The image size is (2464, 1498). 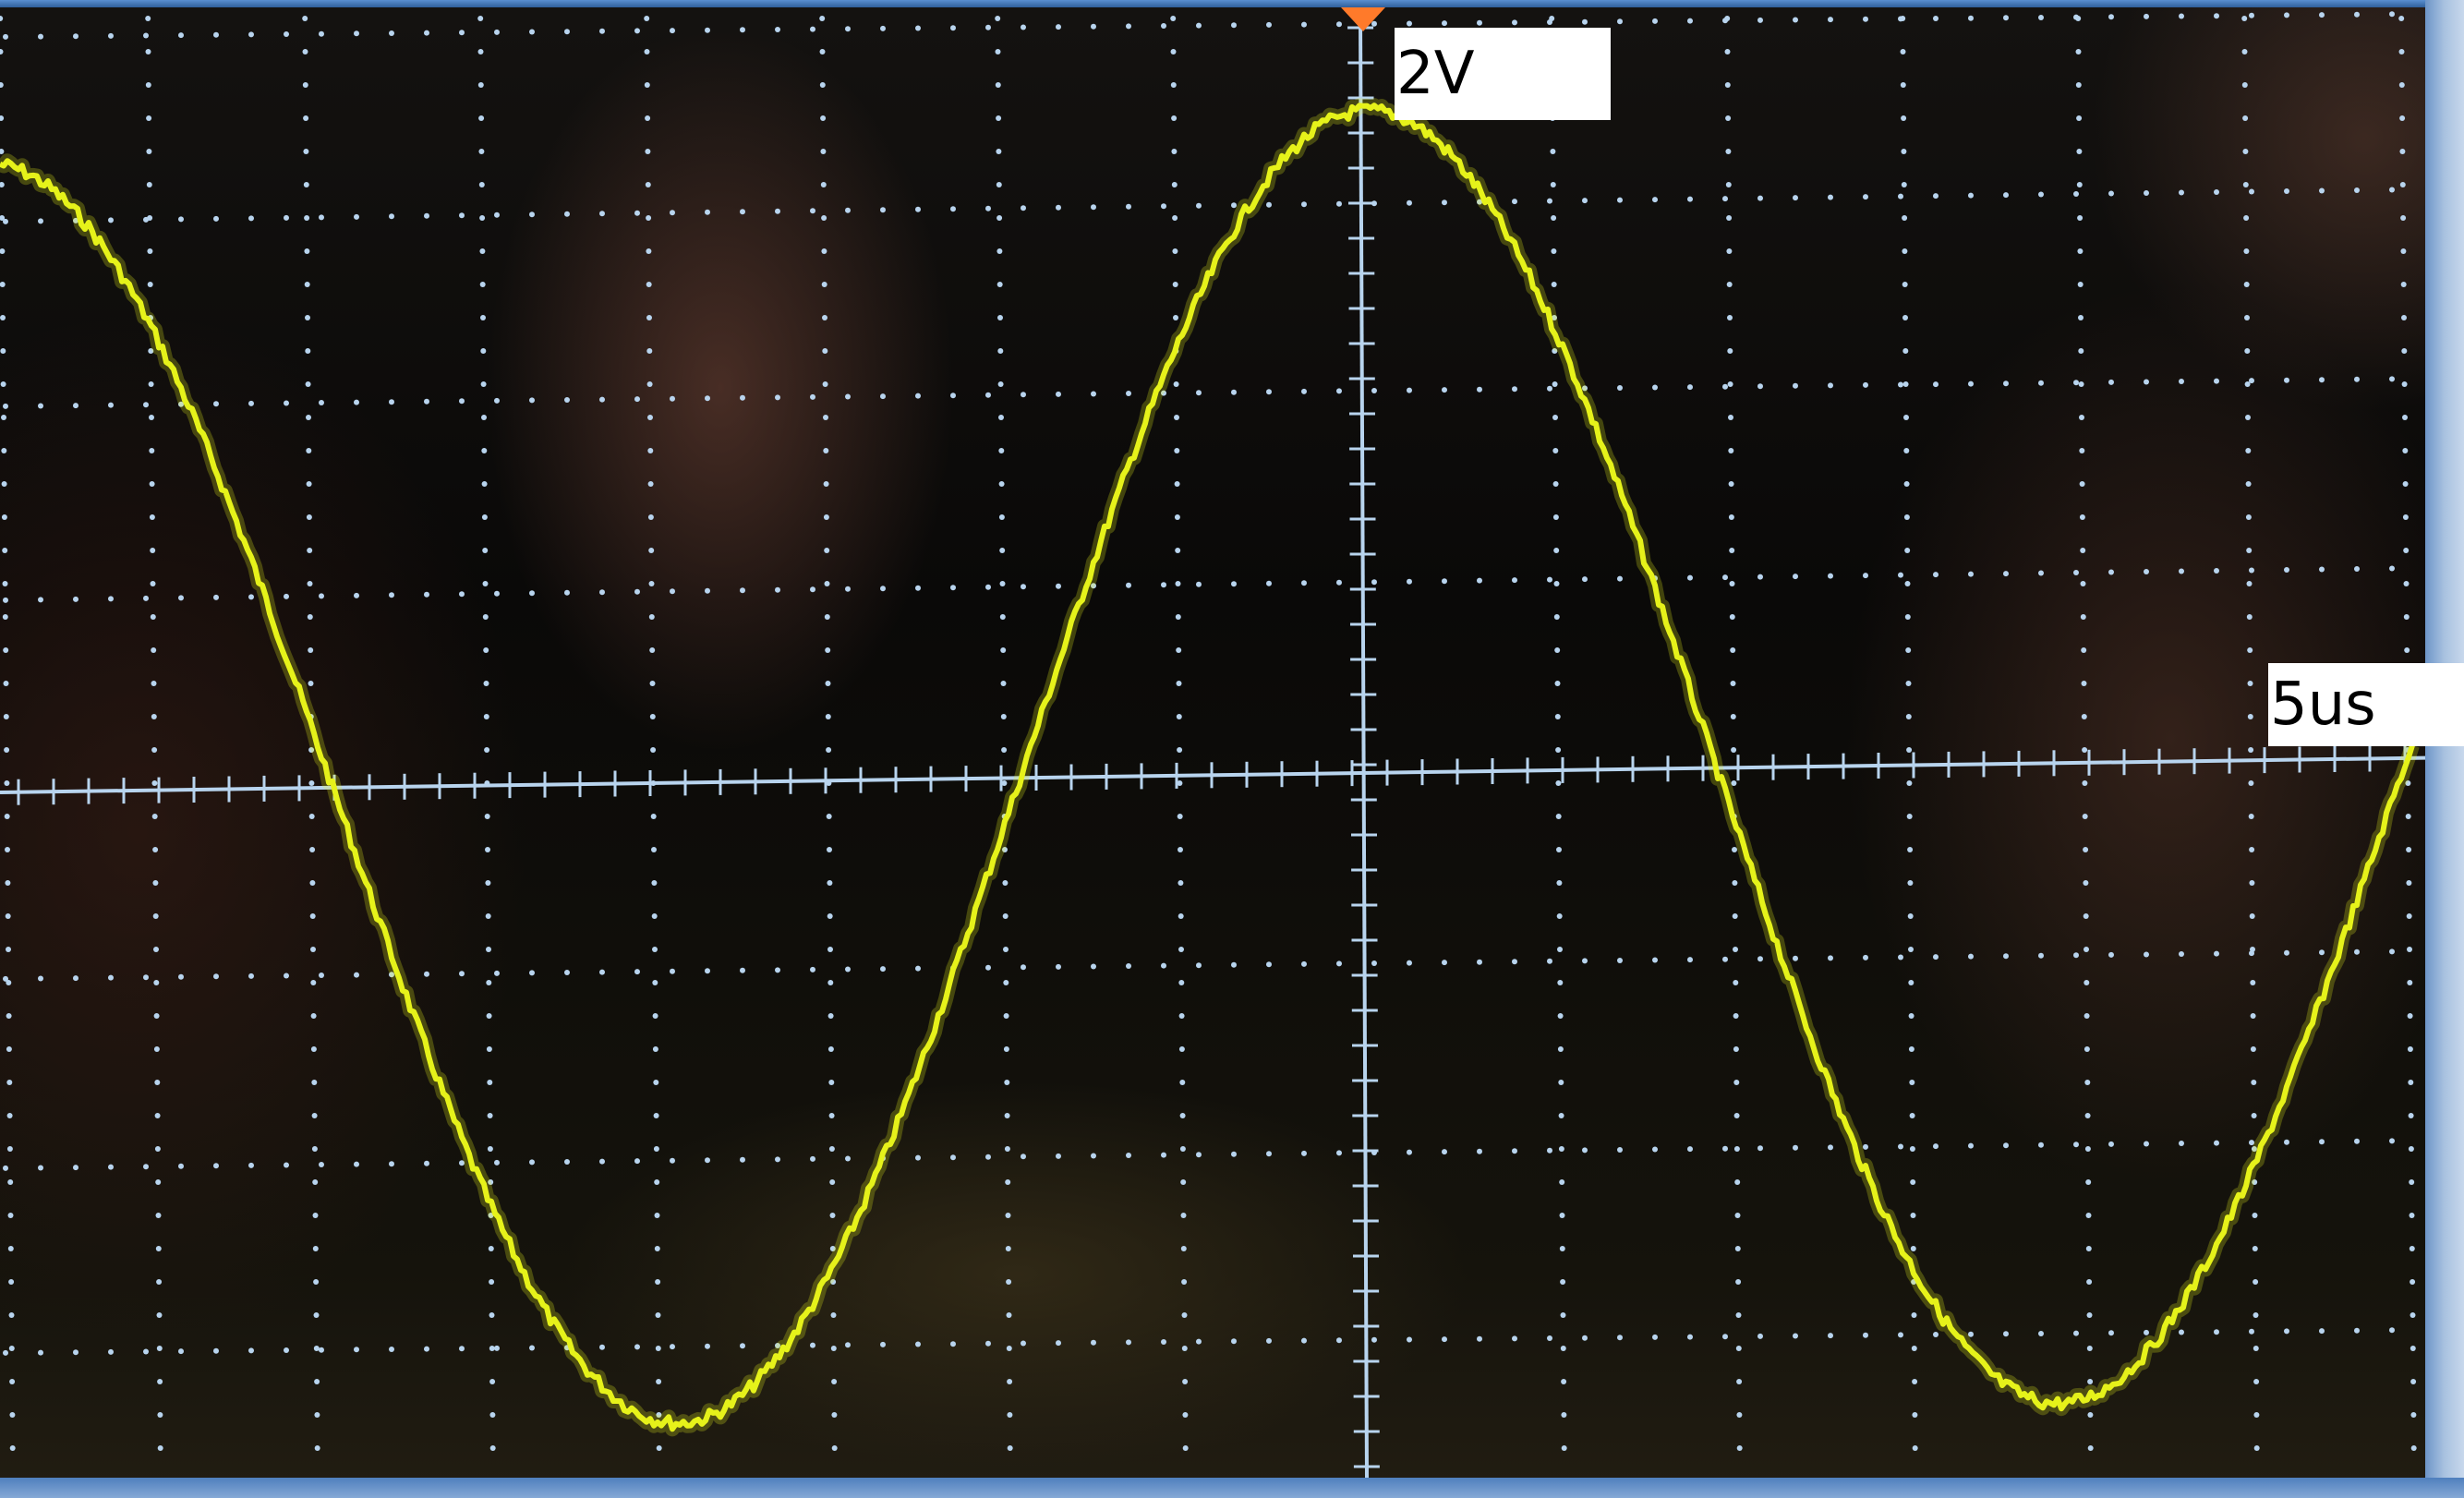 What do you see at coordinates (1363, 19) in the screenshot?
I see `triangle-down-icon` at bounding box center [1363, 19].